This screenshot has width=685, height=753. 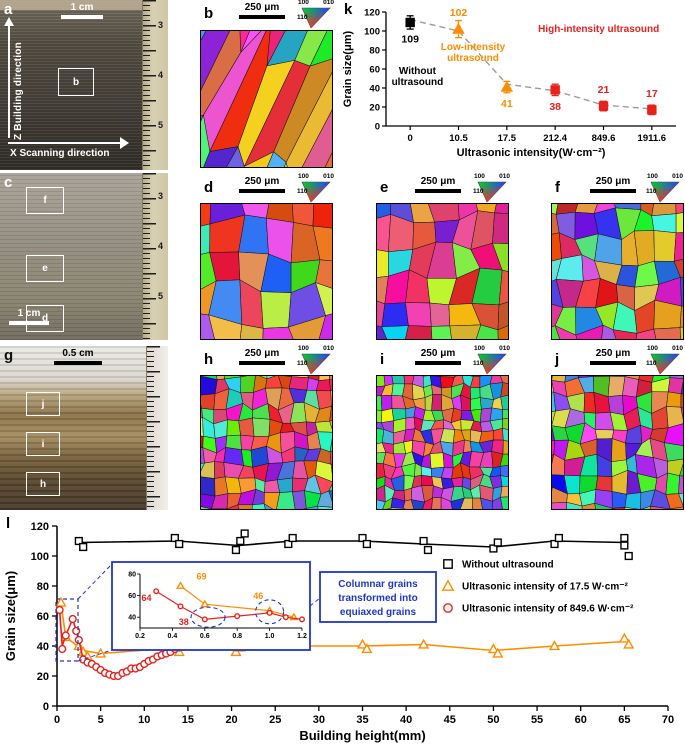 What do you see at coordinates (384, 187) in the screenshot?
I see `panel-e-label: e` at bounding box center [384, 187].